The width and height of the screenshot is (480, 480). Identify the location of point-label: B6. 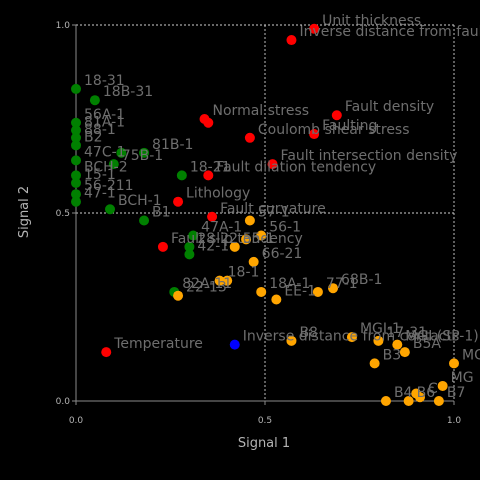
(426, 393).